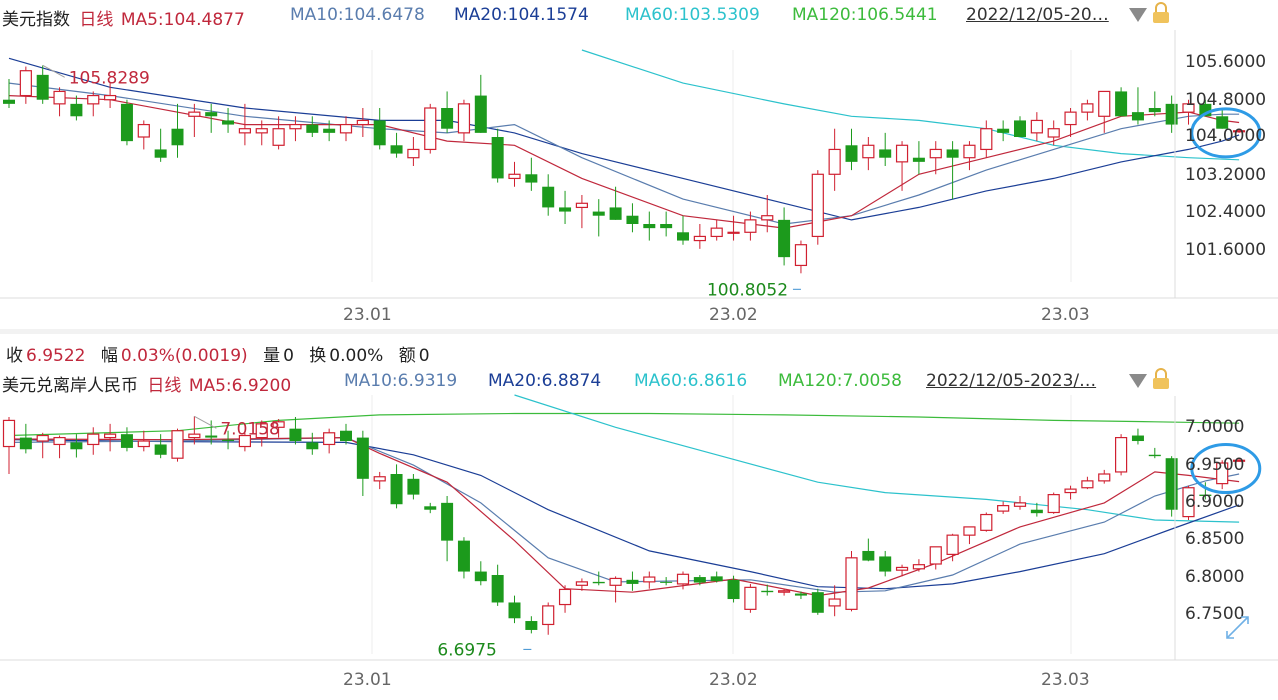 Image resolution: width=1278 pixels, height=700 pixels. What do you see at coordinates (615, 581) in the screenshot?
I see `cnh-candle-36-body` at bounding box center [615, 581].